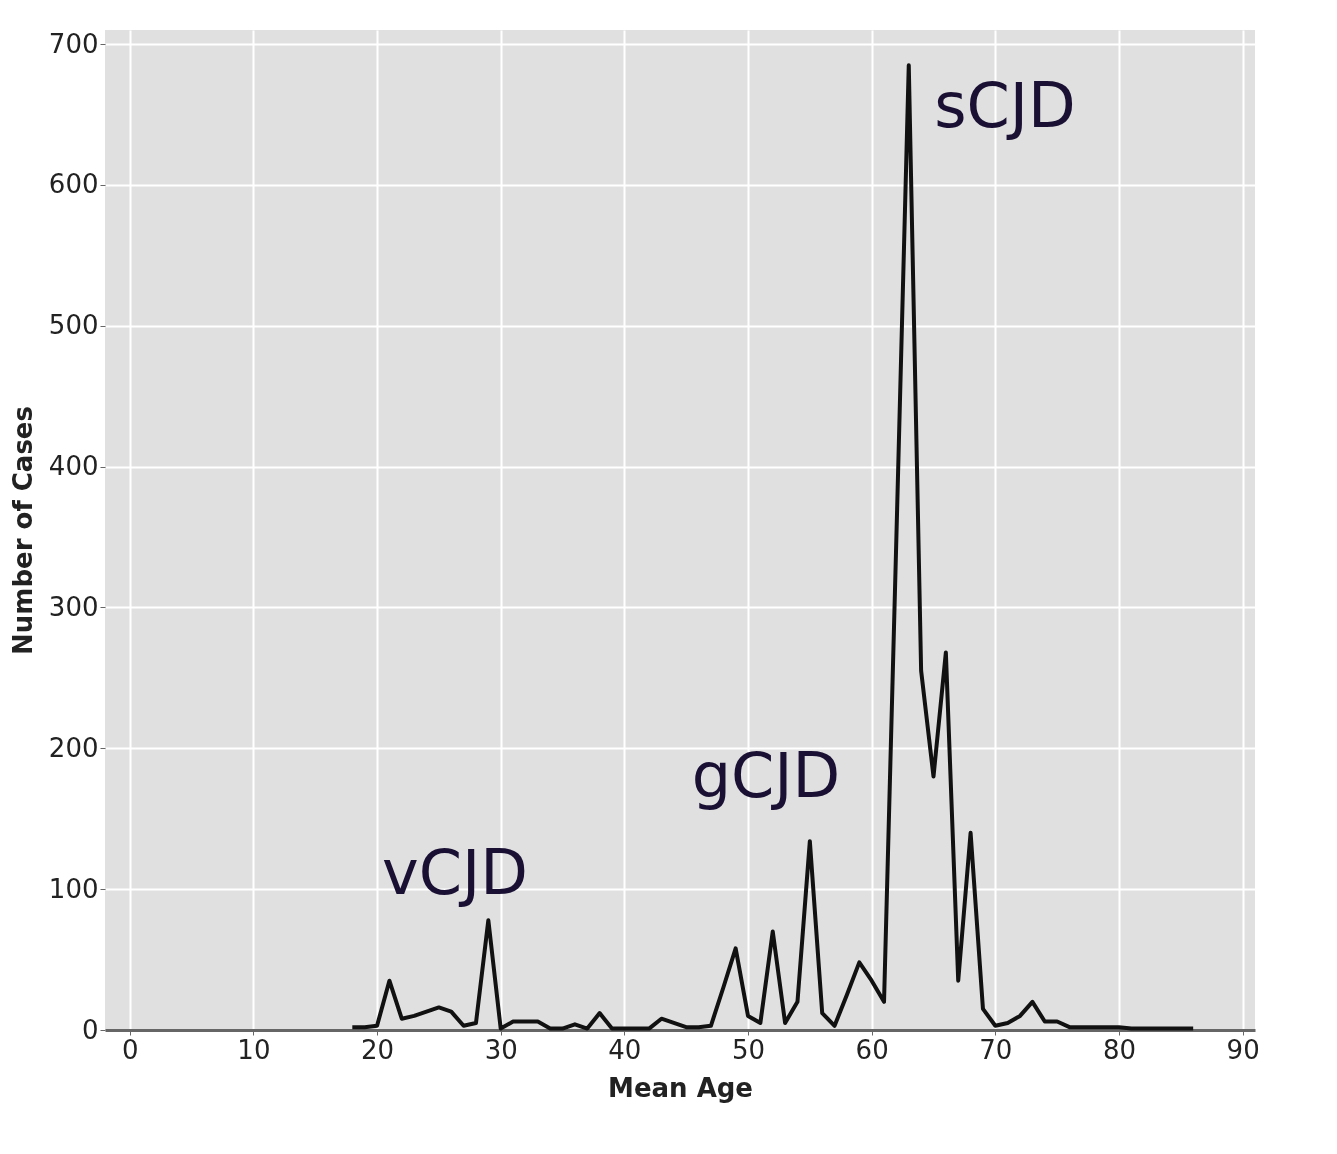 The height and width of the screenshot is (1154, 1337). I want to click on x-tick-label: 70, so click(996, 1049).